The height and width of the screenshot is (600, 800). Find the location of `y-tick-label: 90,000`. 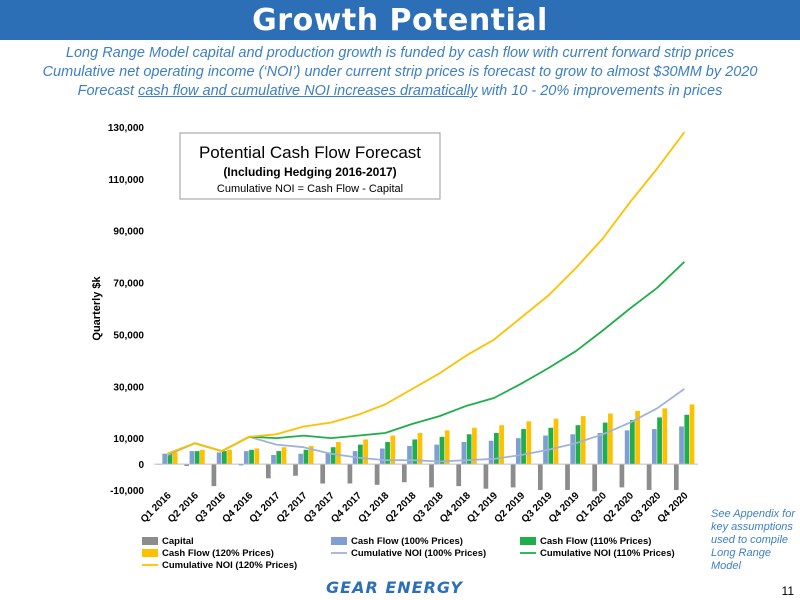

y-tick-label: 90,000 is located at coordinates (128, 232).